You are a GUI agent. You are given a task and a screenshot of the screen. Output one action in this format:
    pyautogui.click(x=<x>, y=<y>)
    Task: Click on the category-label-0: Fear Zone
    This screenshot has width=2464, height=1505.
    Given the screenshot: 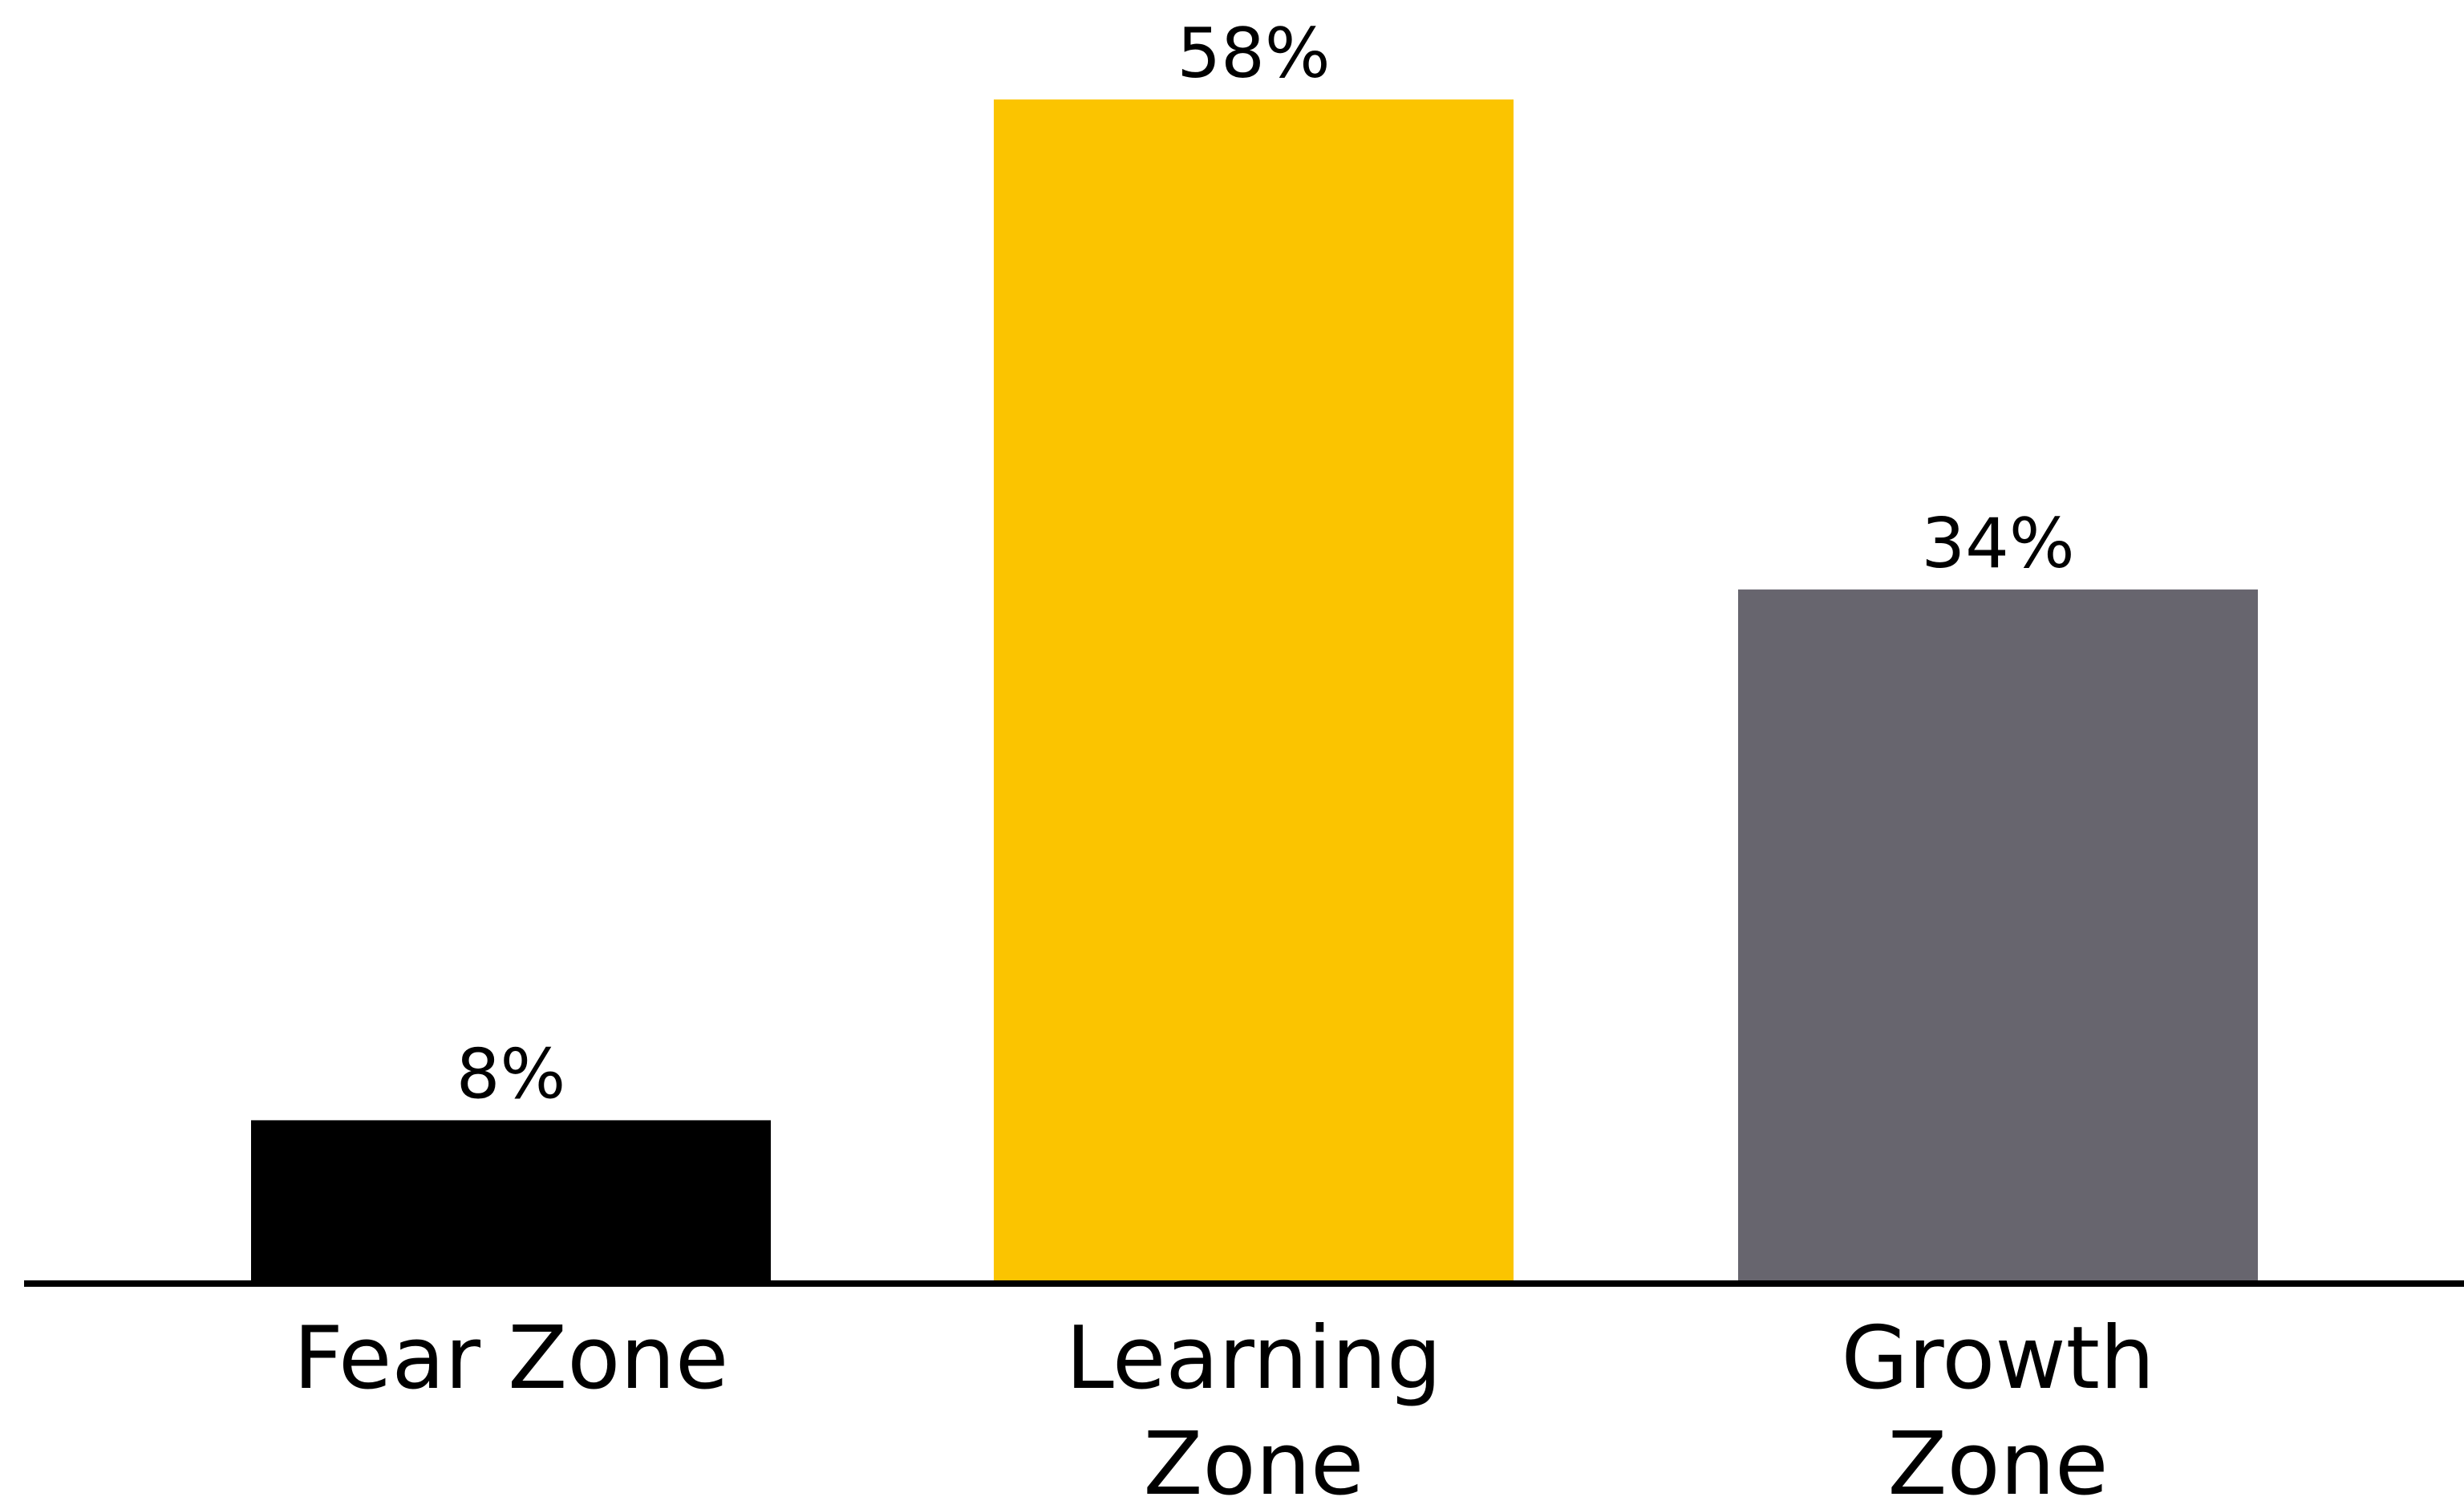 What is the action you would take?
    pyautogui.click(x=511, y=1358)
    